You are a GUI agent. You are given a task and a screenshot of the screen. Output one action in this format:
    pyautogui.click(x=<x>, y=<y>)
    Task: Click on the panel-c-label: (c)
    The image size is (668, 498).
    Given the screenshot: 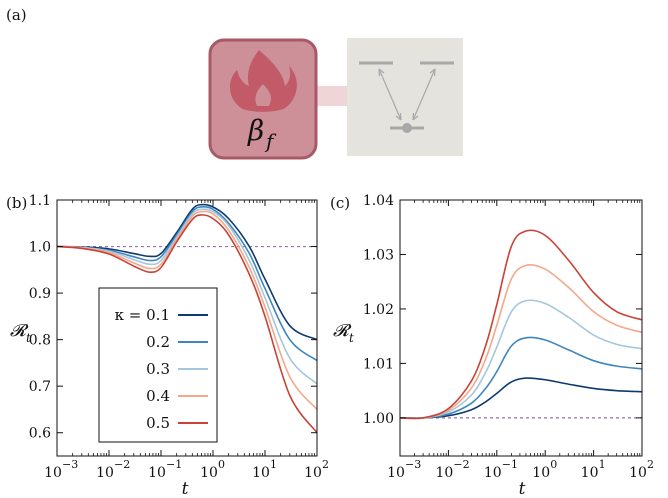 What is the action you would take?
    pyautogui.click(x=340, y=203)
    